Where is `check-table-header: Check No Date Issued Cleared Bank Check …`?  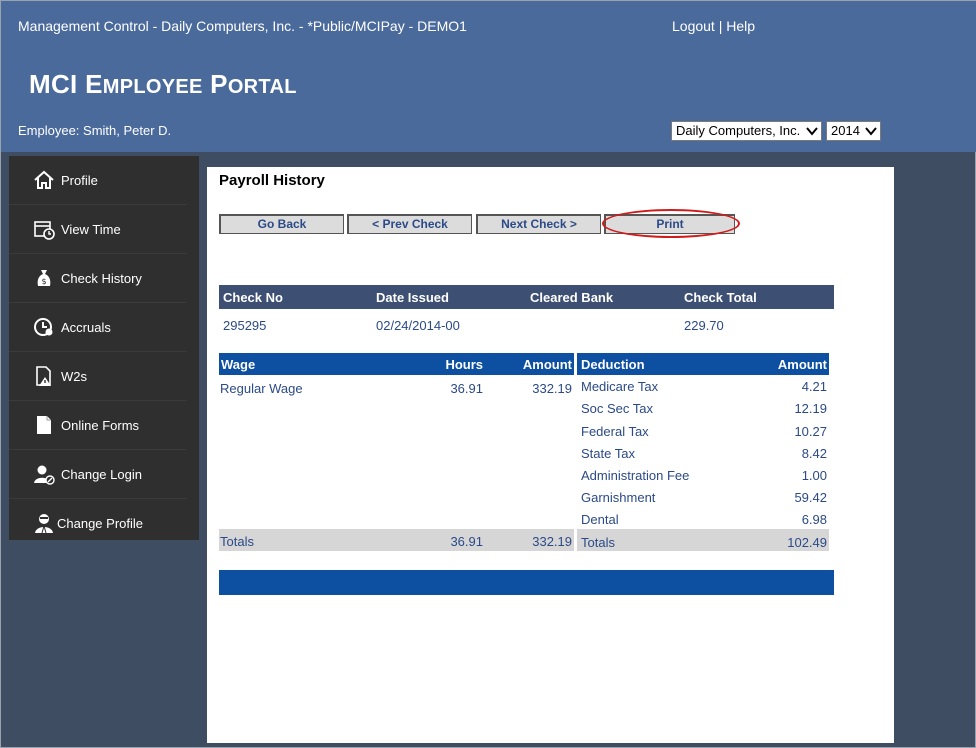
check-table-header: Check No Date Issued Cleared Bank Check … is located at coordinates (526, 297).